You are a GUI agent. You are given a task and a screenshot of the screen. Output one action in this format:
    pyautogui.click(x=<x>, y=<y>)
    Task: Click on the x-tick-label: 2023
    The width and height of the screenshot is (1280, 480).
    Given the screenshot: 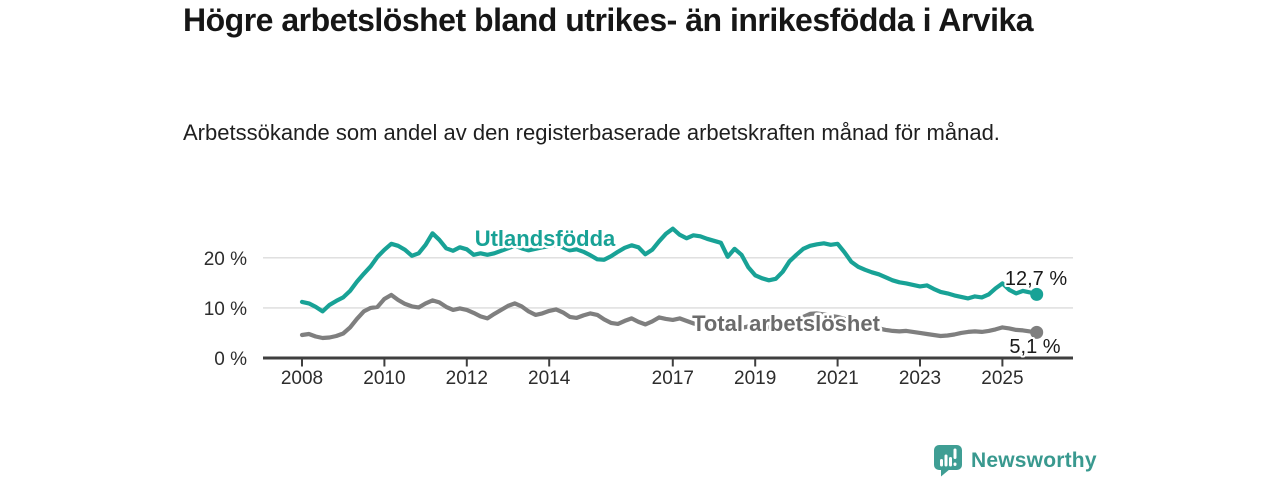 What is the action you would take?
    pyautogui.click(x=920, y=378)
    